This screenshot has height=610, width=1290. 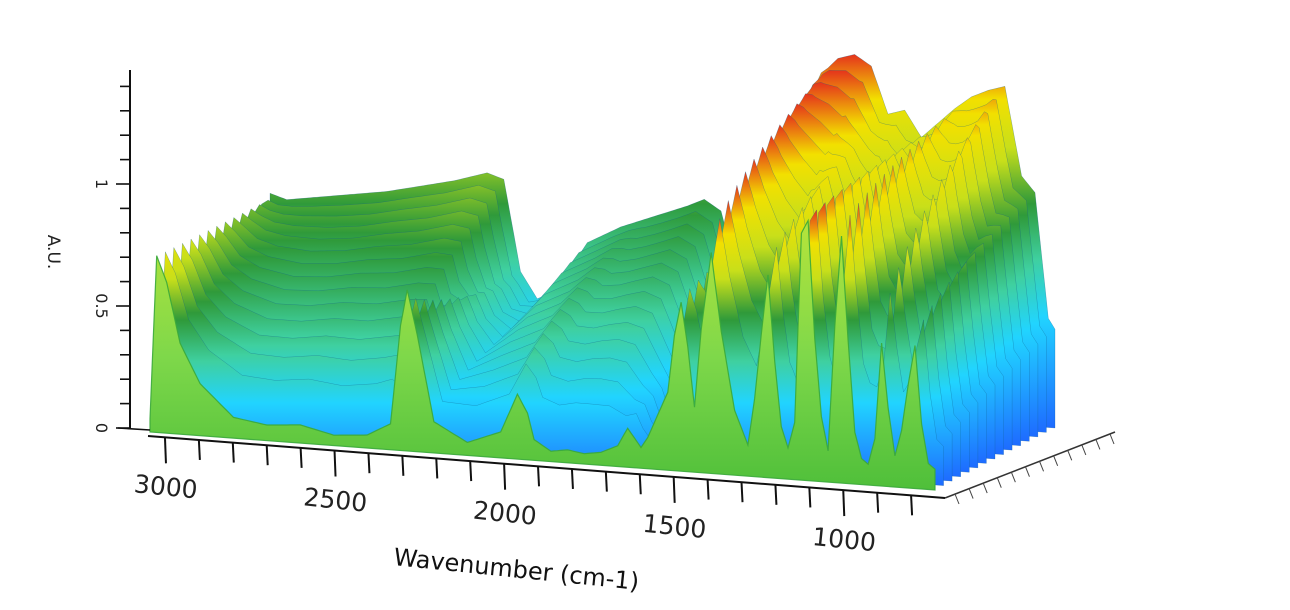 I want to click on y-axis-title: A.U., so click(x=53, y=252).